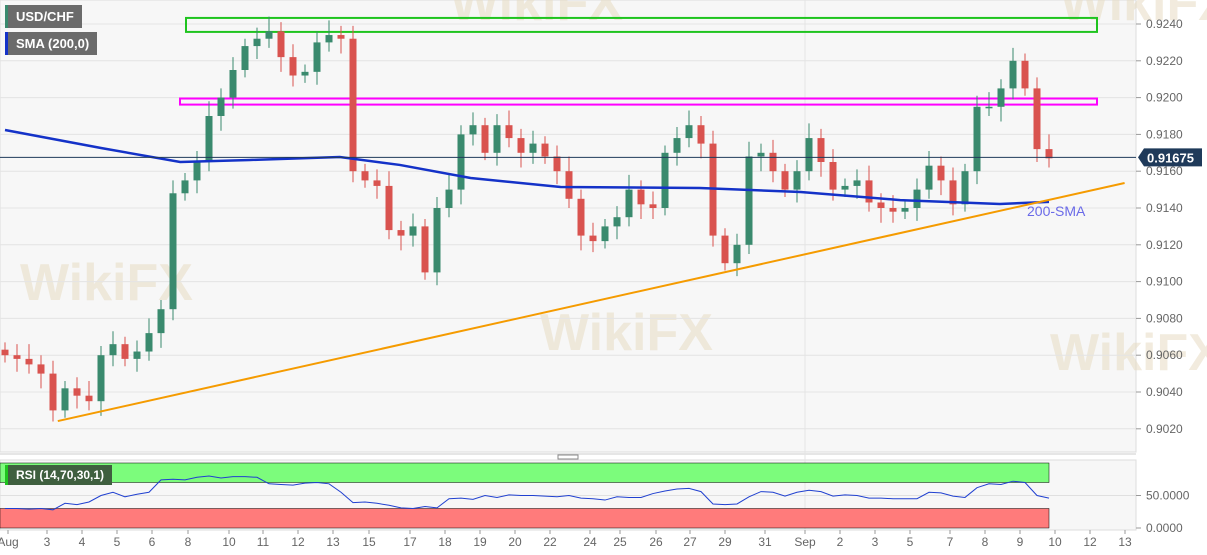 The image size is (1207, 555). Describe the element at coordinates (1164, 392) in the screenshot. I see `y-tick-label: 0.9040` at that location.